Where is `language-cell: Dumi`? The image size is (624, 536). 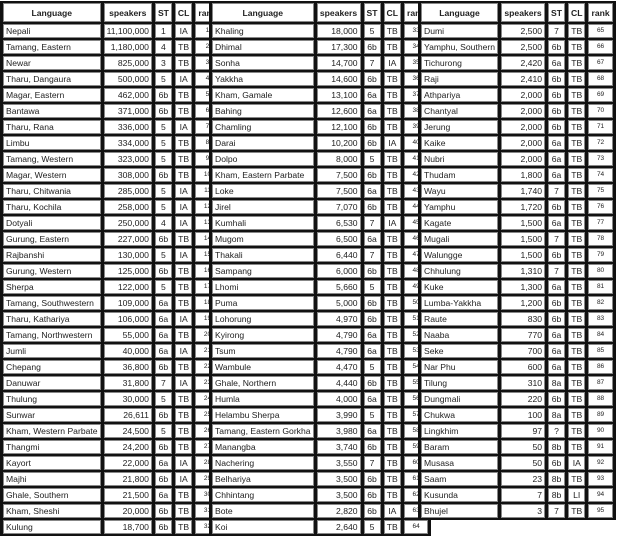 language-cell: Dumi is located at coordinates (460, 31).